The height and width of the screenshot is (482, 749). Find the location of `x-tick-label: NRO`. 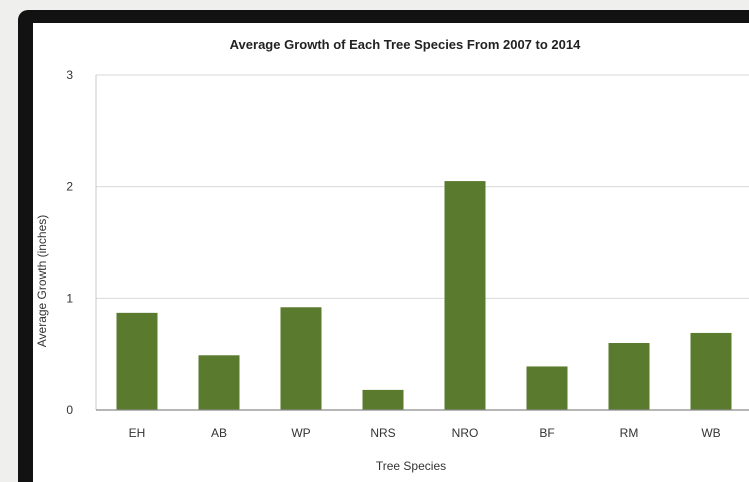

x-tick-label: NRO is located at coordinates (465, 433).